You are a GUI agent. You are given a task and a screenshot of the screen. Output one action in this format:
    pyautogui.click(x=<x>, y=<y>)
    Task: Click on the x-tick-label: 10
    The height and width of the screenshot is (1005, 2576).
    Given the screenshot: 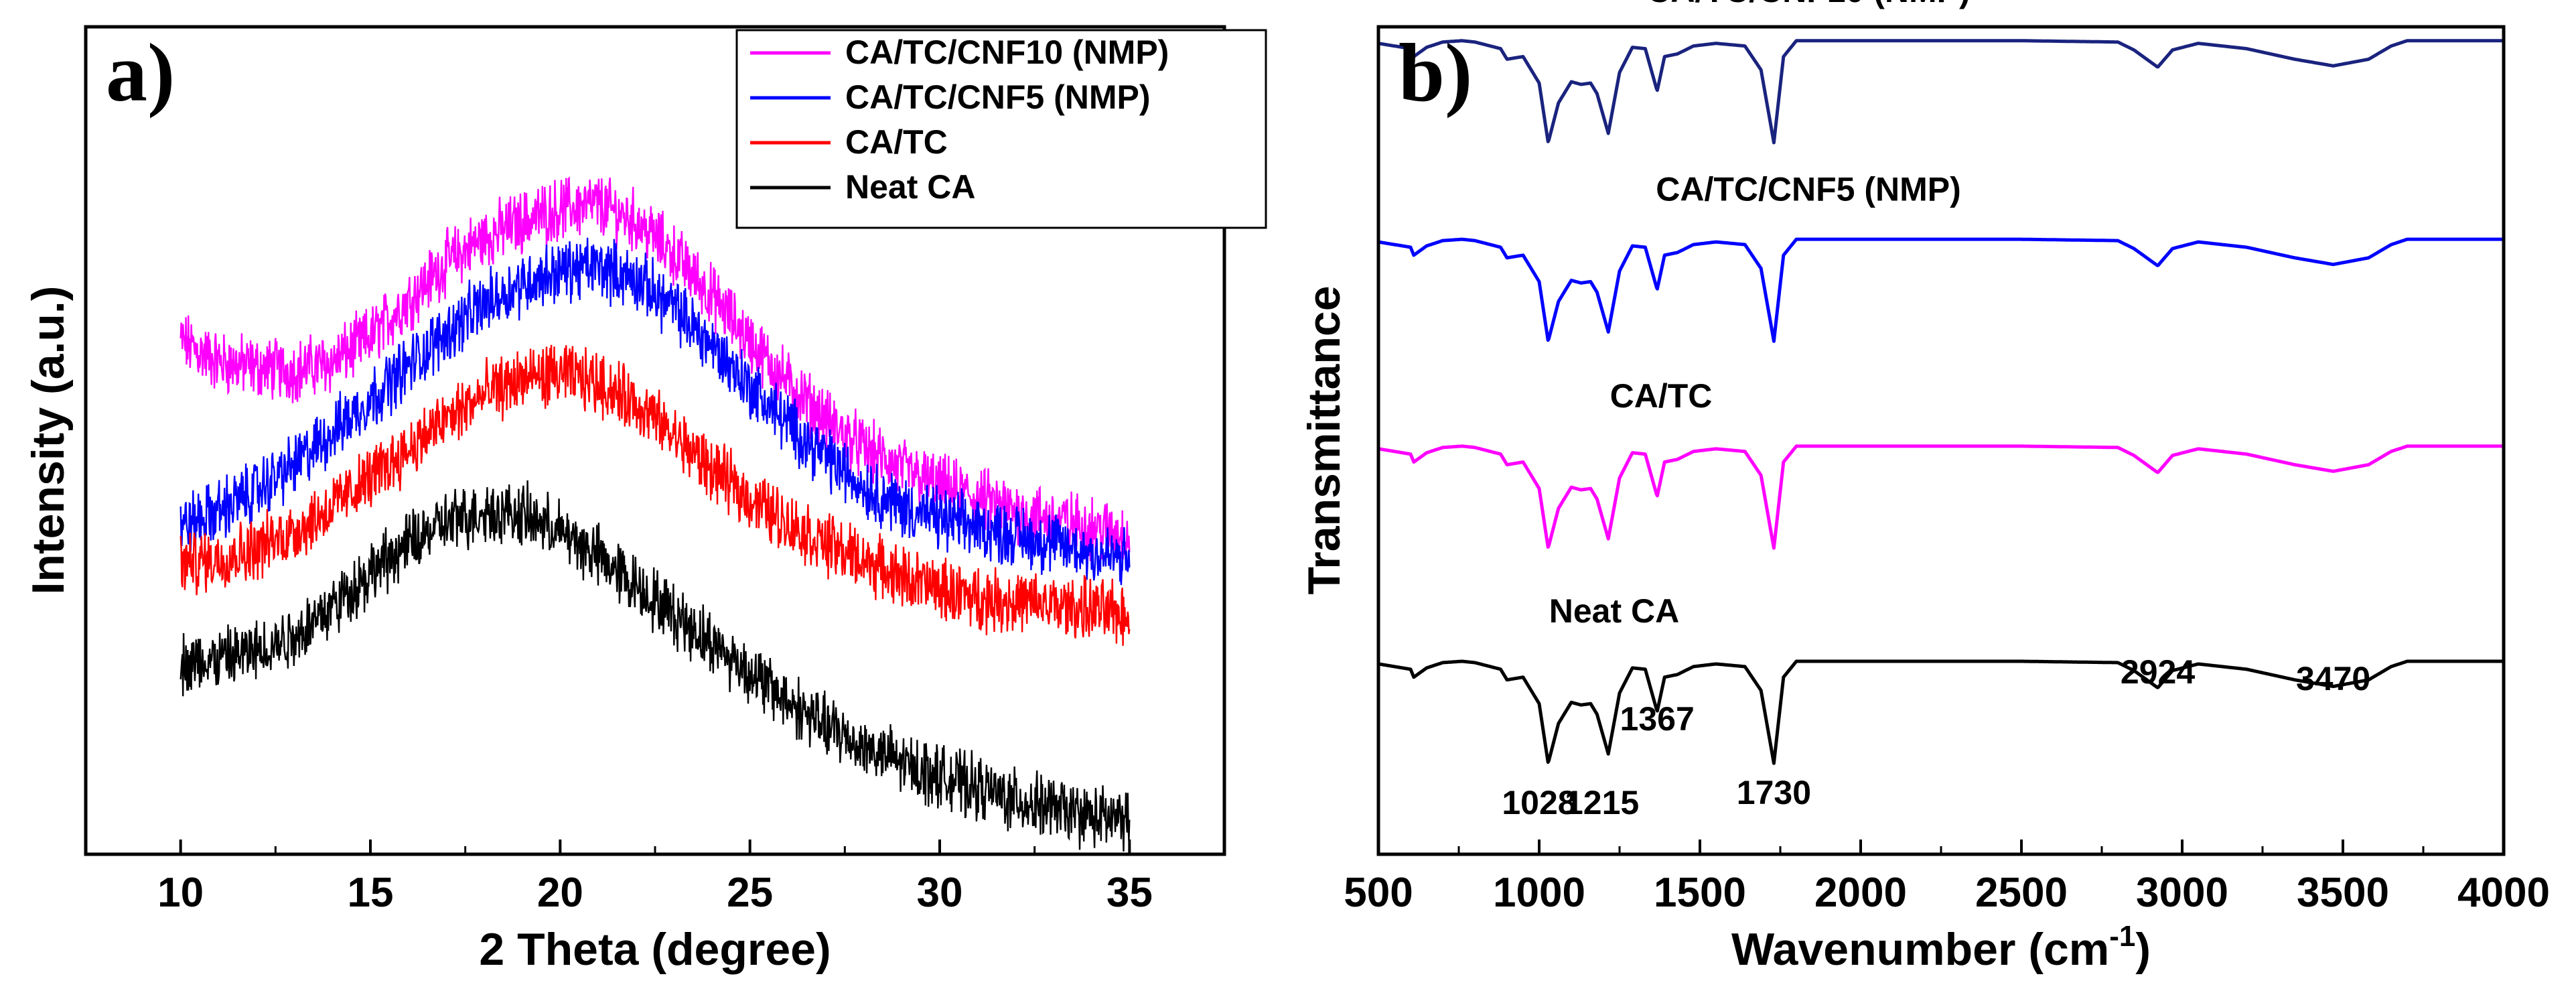 What is the action you would take?
    pyautogui.click(x=180, y=893)
    